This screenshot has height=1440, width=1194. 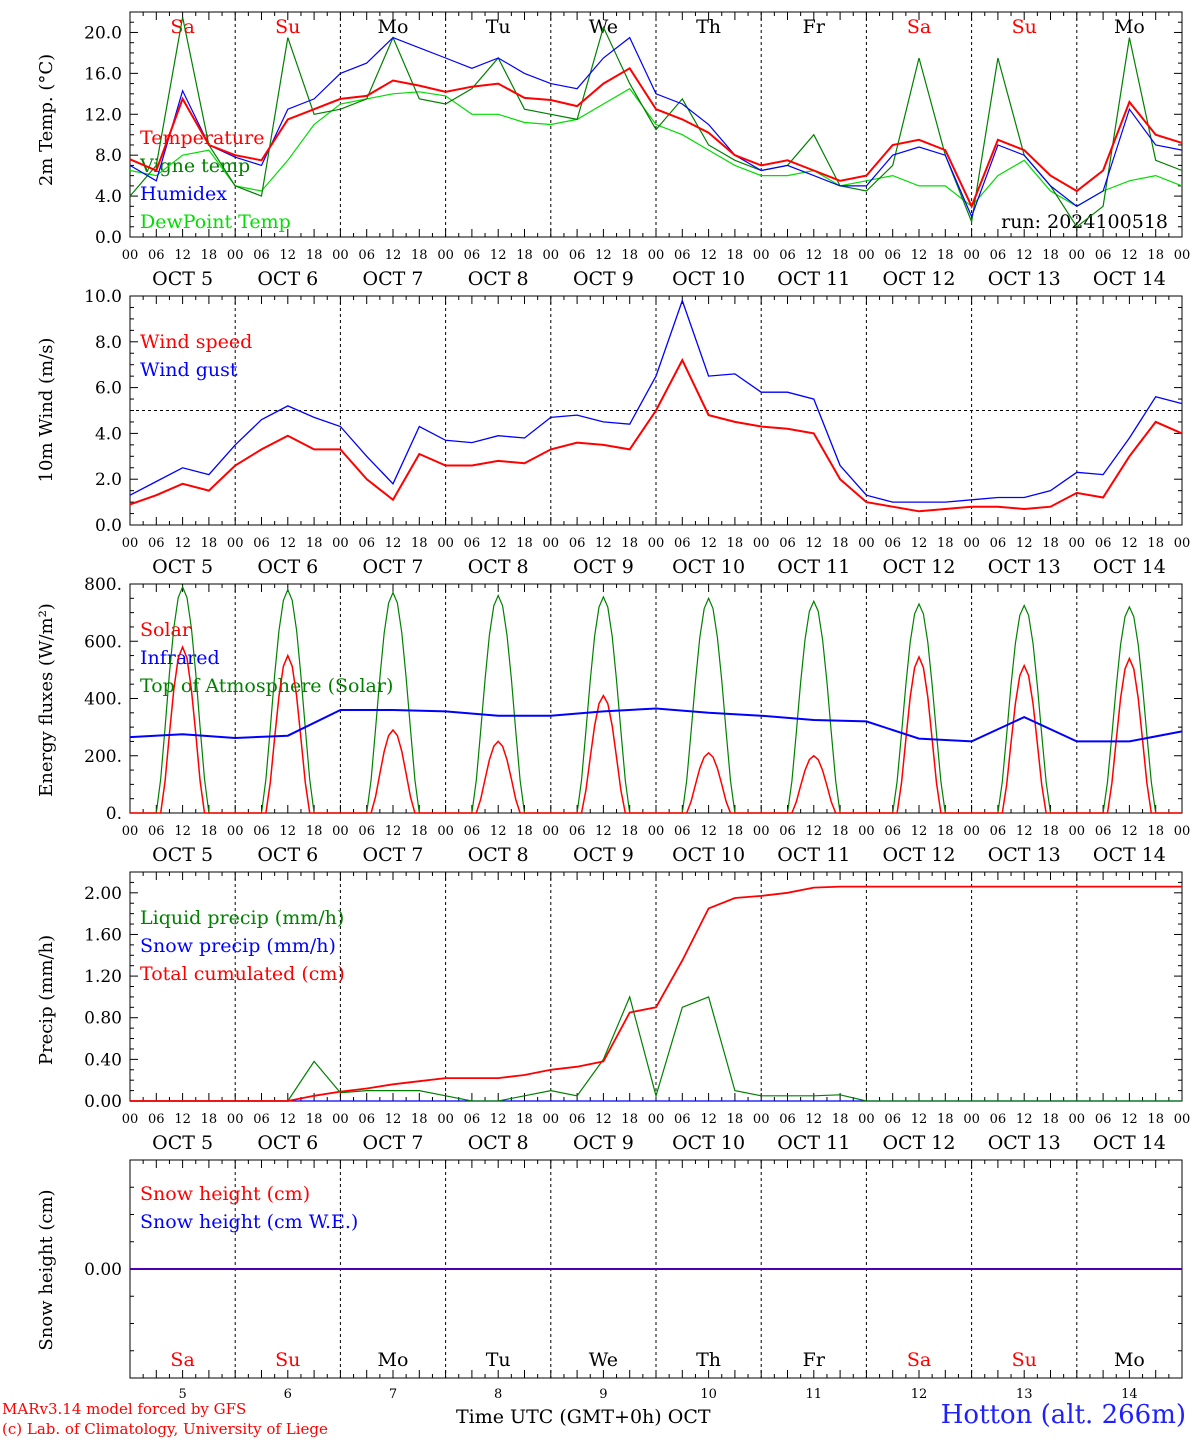 I want to click on weekday-label-bottom: Mo, so click(x=393, y=1360).